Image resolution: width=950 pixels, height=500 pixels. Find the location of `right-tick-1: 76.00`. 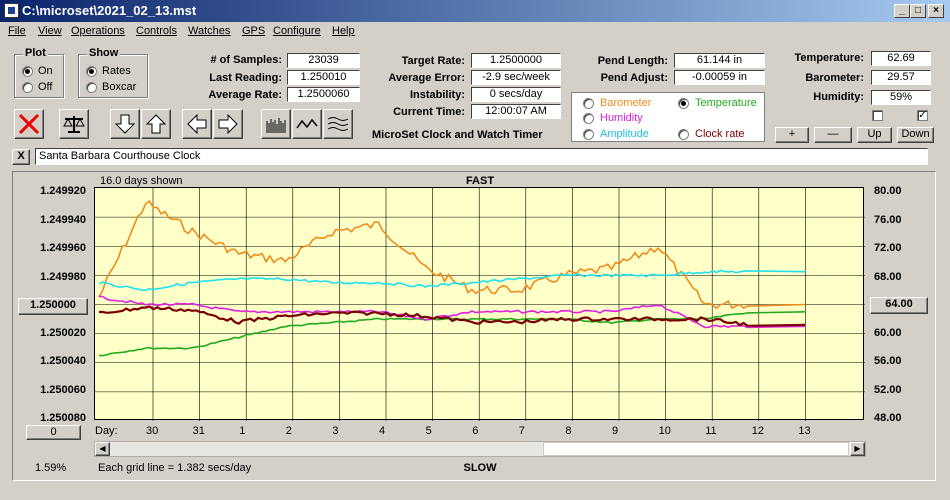

right-tick-1: 76.00 is located at coordinates (888, 220).